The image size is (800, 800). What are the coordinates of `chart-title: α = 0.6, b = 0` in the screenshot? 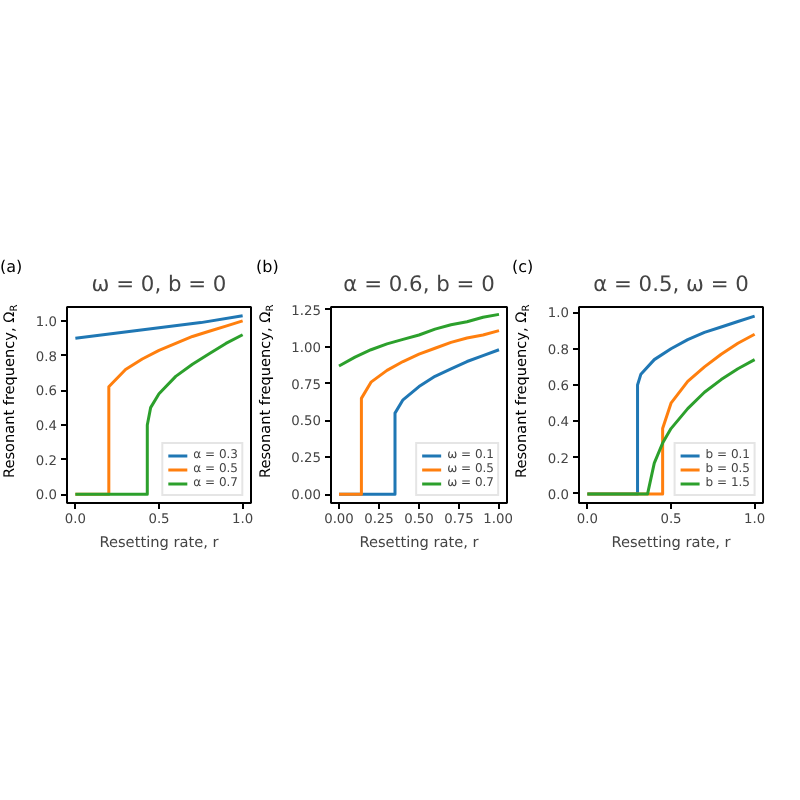 It's located at (419, 284).